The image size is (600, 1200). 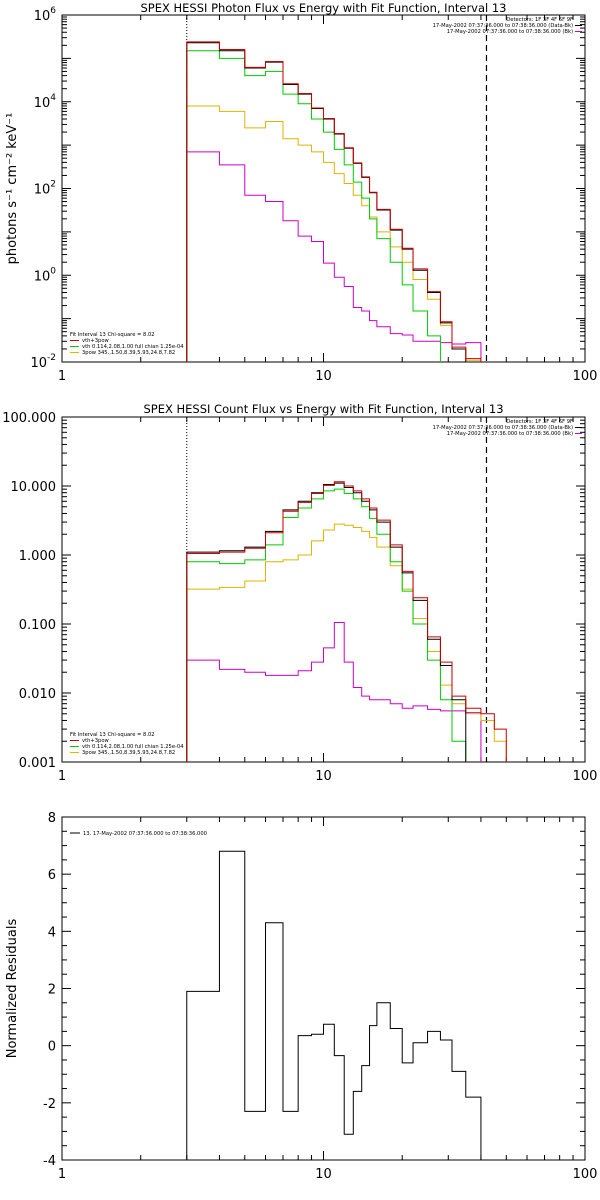 What do you see at coordinates (53, 271) in the screenshot?
I see `y-tick-exponent: 0` at bounding box center [53, 271].